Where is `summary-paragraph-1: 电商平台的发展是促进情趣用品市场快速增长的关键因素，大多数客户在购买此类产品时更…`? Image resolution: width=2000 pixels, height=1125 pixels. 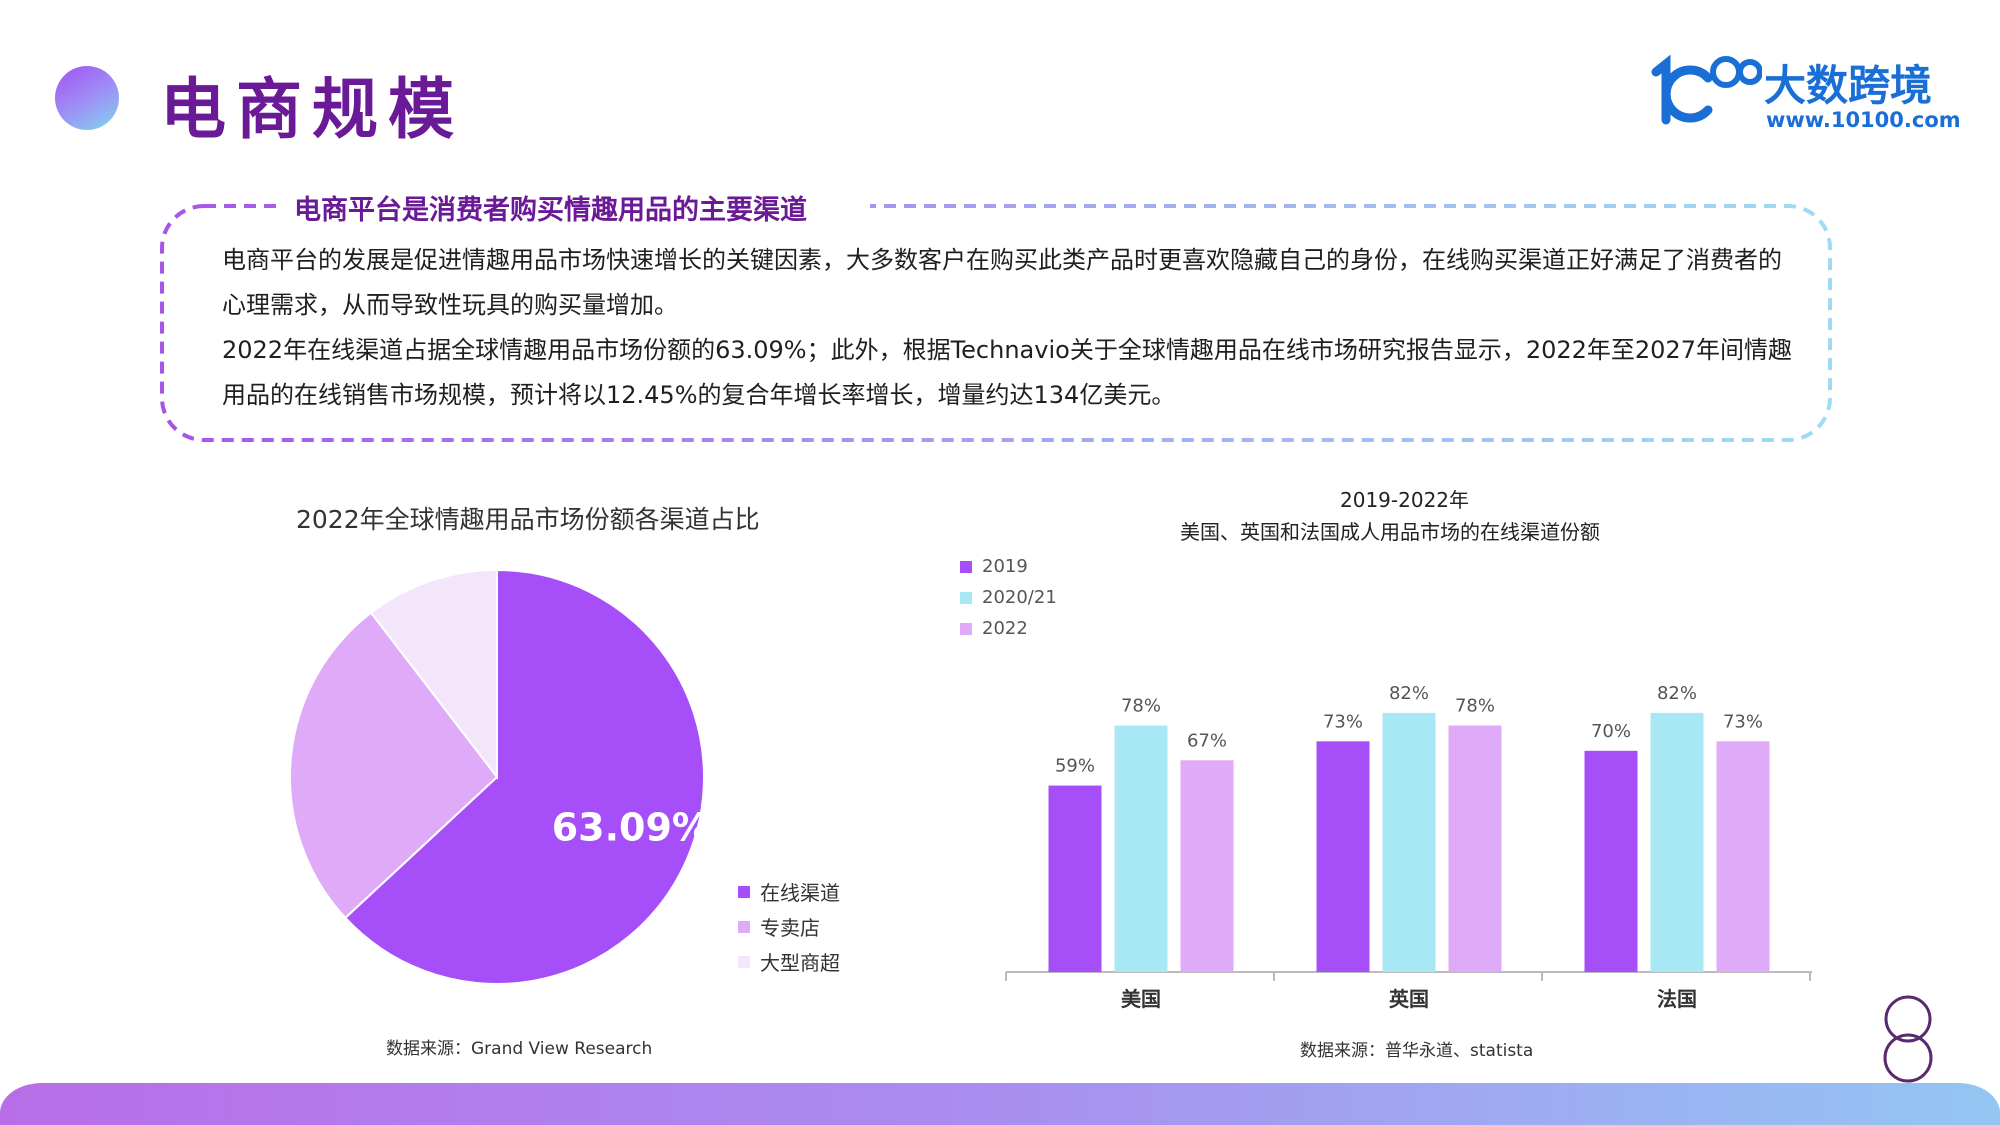
summary-paragraph-1: 电商平台的发展是促进情趣用品市场快速增长的关键因素，大多数客户在购买此类产品时更… is located at coordinates (1002, 282).